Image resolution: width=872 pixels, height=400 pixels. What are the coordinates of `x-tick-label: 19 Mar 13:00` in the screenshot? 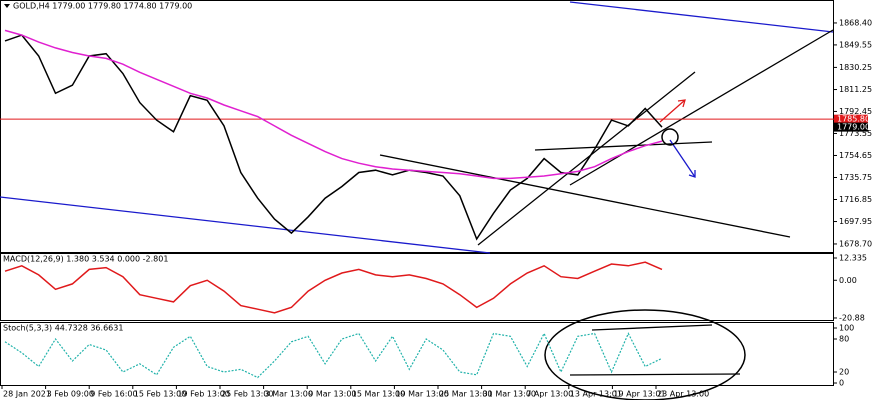 It's located at (421, 394).